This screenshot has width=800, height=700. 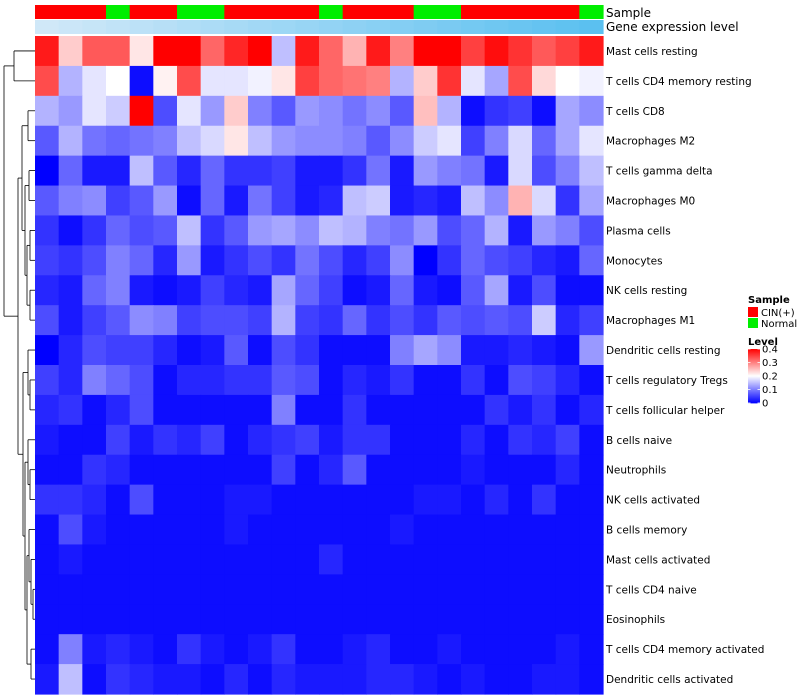 I want to click on legend-normal-swatch, so click(x=753, y=323).